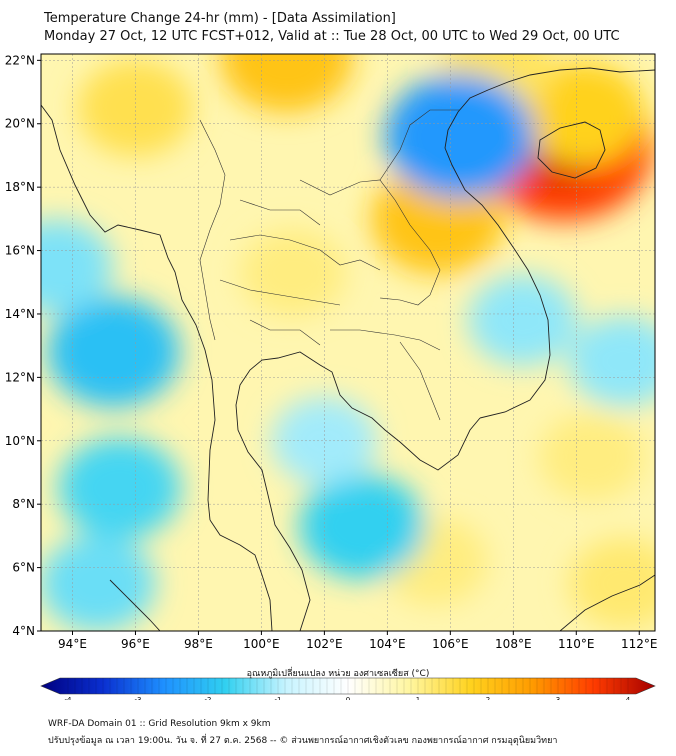  I want to click on field-cold-sw-cambodia, so click(324, 440).